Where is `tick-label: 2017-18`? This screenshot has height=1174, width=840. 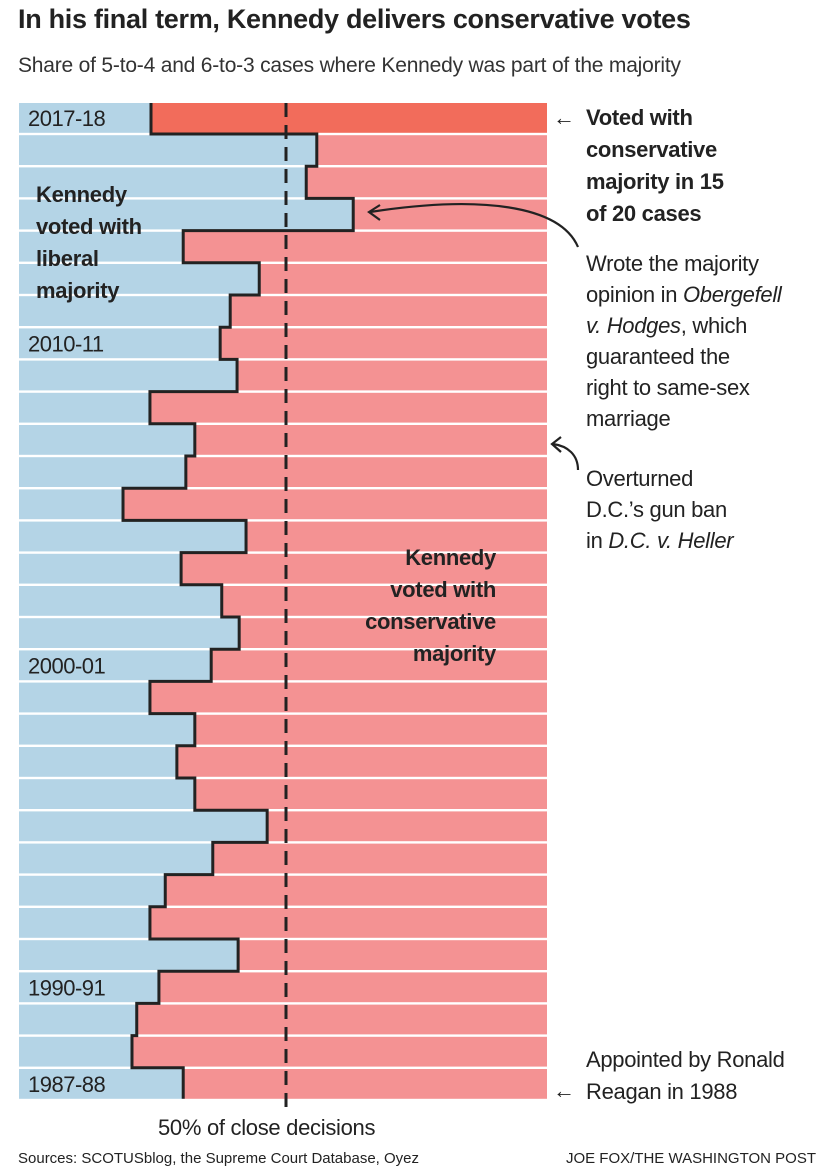 tick-label: 2017-18 is located at coordinates (67, 118).